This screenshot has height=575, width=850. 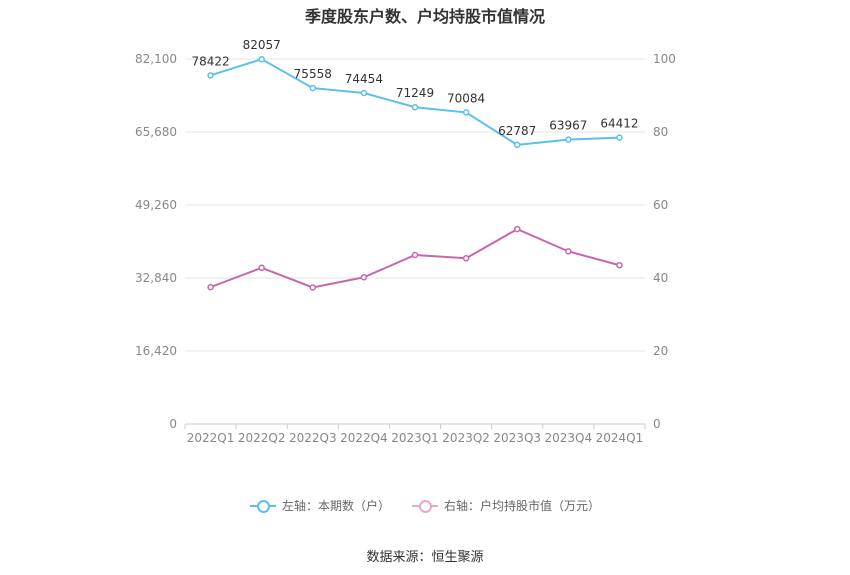 I want to click on y-right-tick-label: 80, so click(x=660, y=132).